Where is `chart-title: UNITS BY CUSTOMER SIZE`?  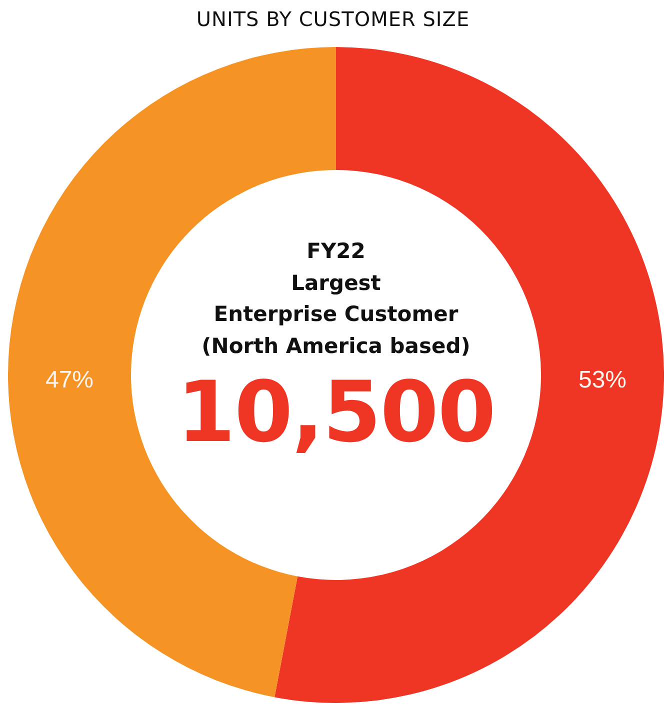
chart-title: UNITS BY CUSTOMER SIZE is located at coordinates (333, 19).